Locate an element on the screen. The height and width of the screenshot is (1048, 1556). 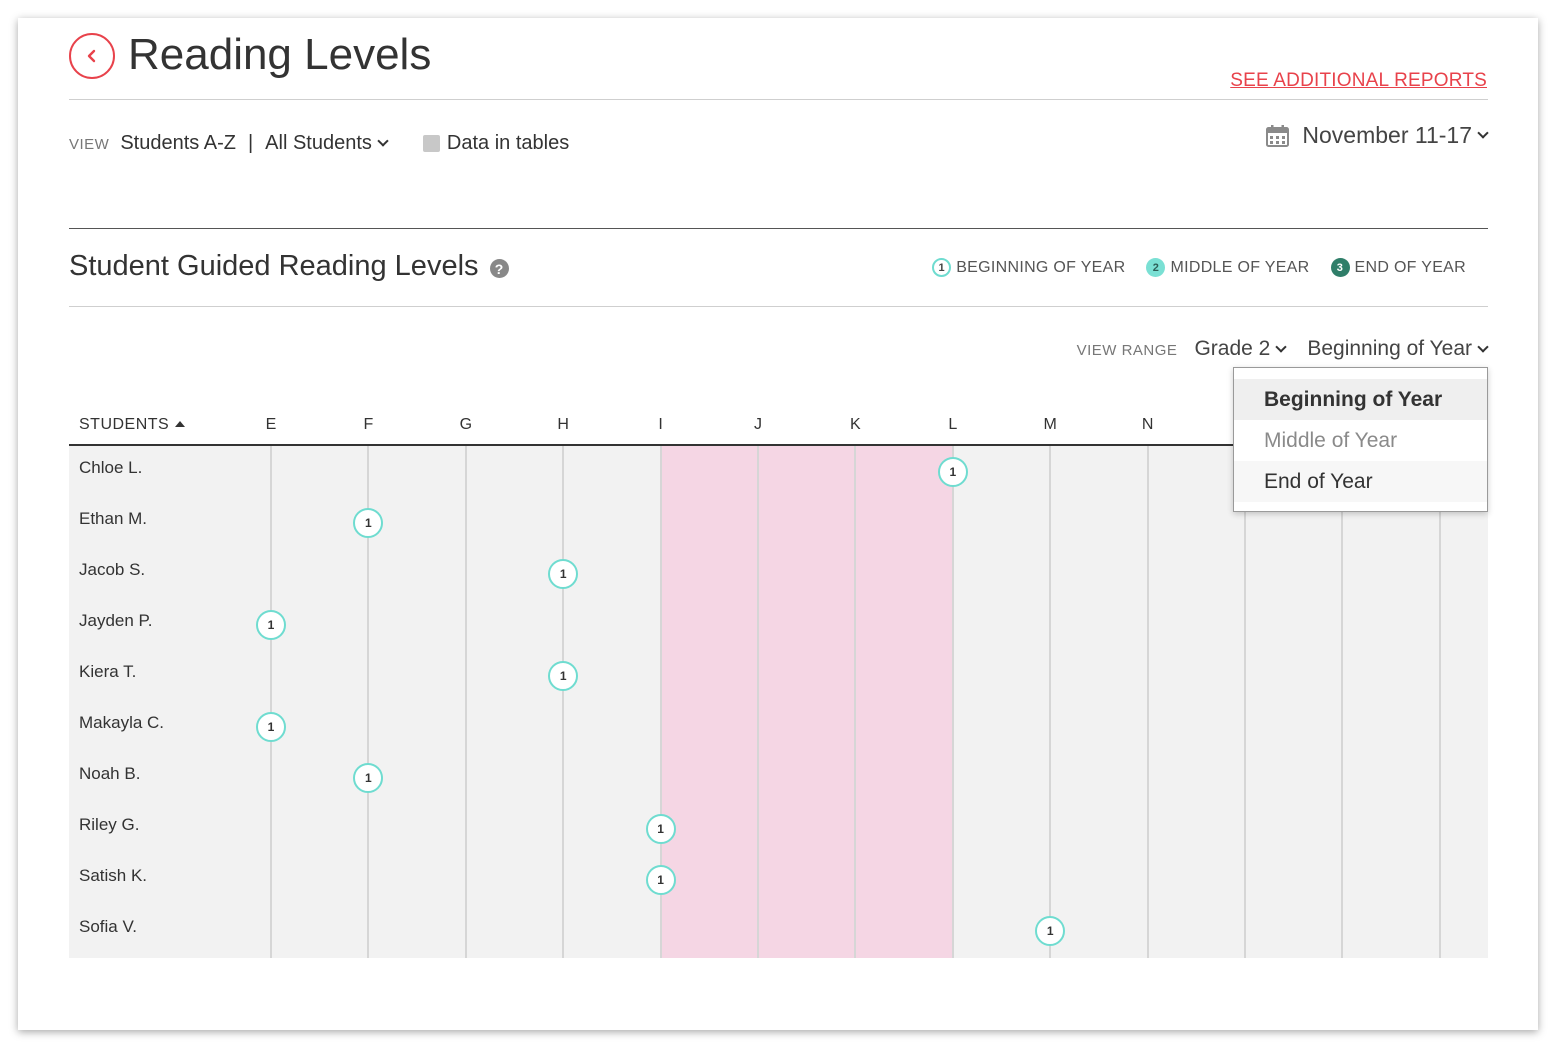
period-select: Beginning of Year is located at coordinates (1398, 349).